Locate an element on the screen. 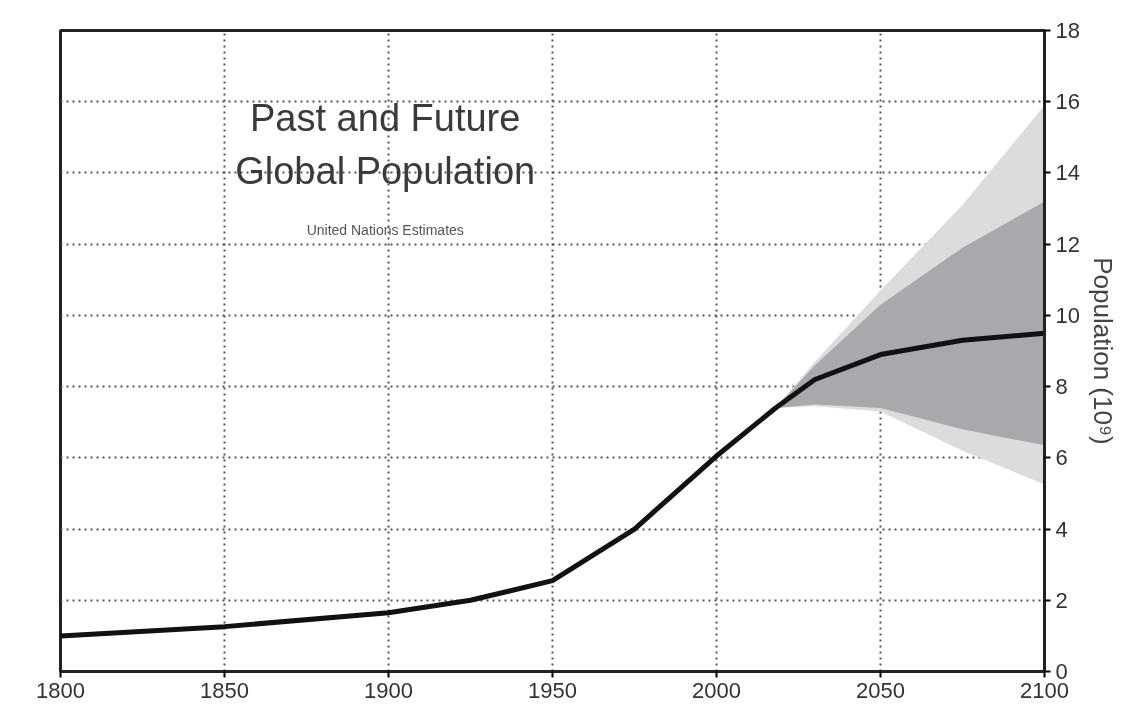 This screenshot has width=1126, height=708. y2-tick-label: 12 is located at coordinates (1067, 244).